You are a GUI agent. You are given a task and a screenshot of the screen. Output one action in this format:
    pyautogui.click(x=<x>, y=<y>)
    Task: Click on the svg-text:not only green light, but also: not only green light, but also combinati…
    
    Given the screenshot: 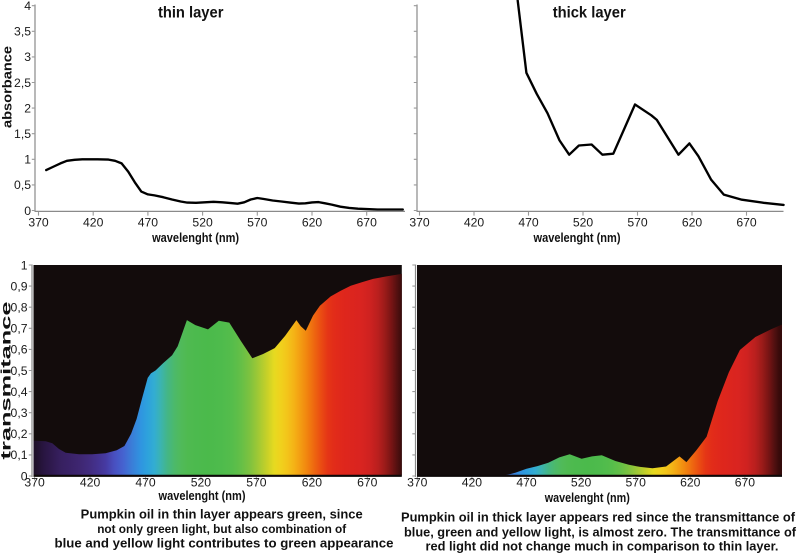 What is the action you would take?
    pyautogui.click(x=221, y=529)
    